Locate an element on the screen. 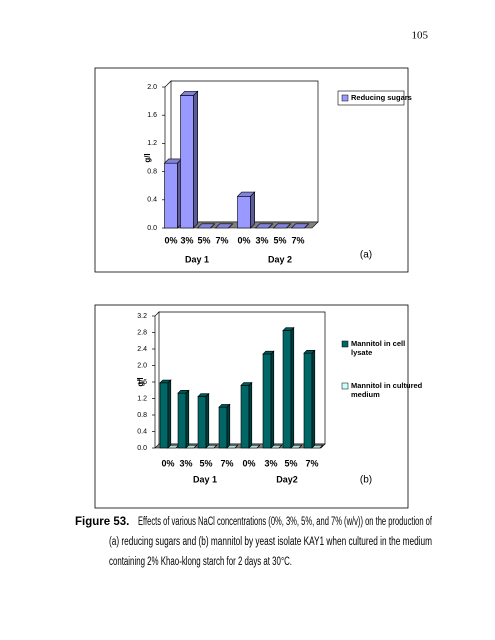  panel-label: (b) is located at coordinates (366, 480).